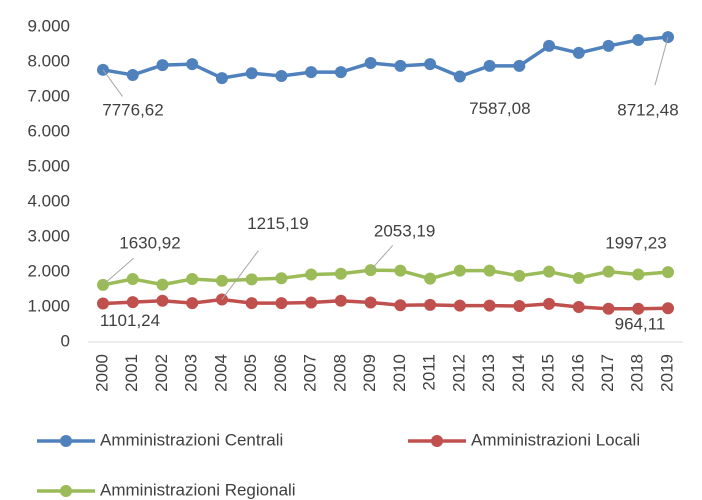 This screenshot has width=702, height=500. I want to click on y-tick-label: 9.000, so click(48, 25).